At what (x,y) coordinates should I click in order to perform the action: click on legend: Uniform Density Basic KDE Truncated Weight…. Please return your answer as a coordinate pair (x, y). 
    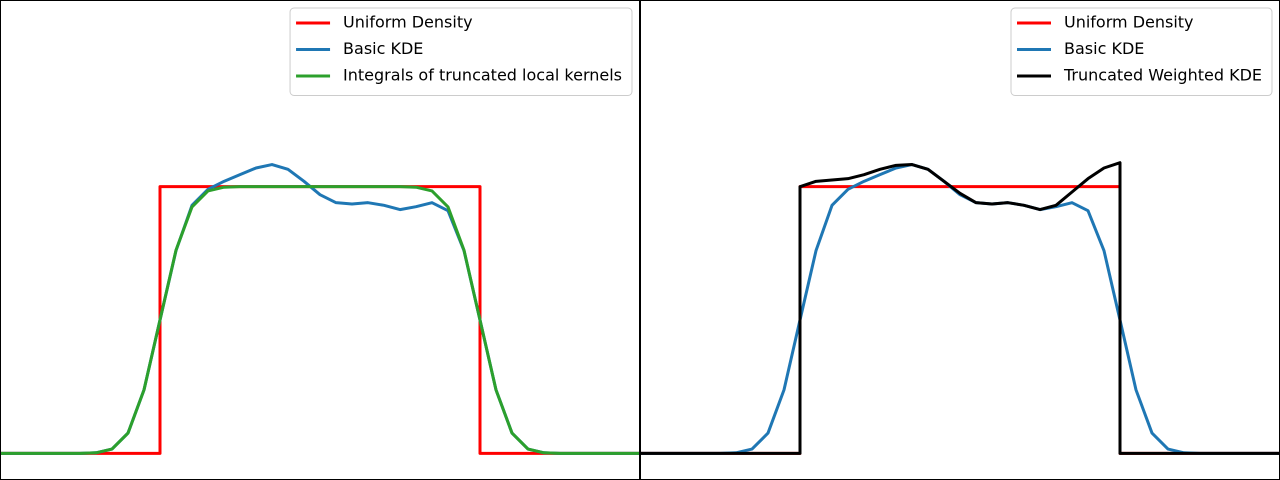
    Looking at the image, I should click on (1141, 51).